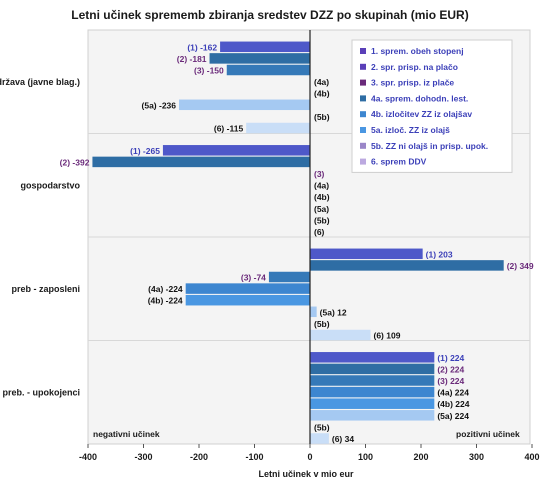 The height and width of the screenshot is (497, 549). Describe the element at coordinates (488, 434) in the screenshot. I see `annotation-positive: pozitivni učinek` at that location.